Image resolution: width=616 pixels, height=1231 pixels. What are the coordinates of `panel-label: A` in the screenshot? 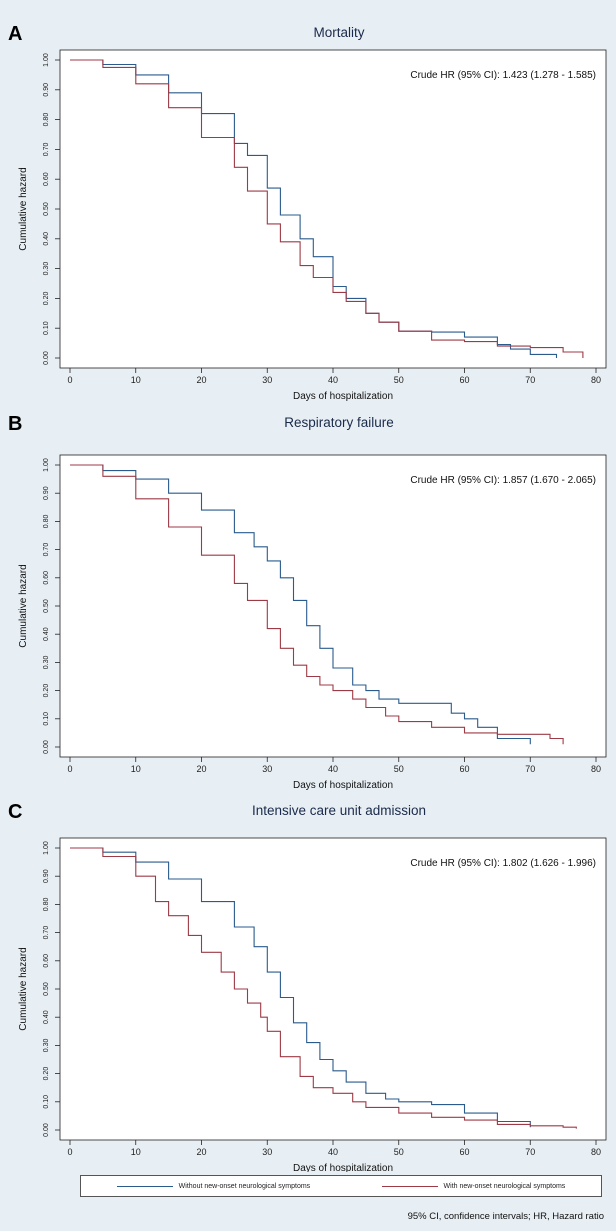 It's located at (15, 34).